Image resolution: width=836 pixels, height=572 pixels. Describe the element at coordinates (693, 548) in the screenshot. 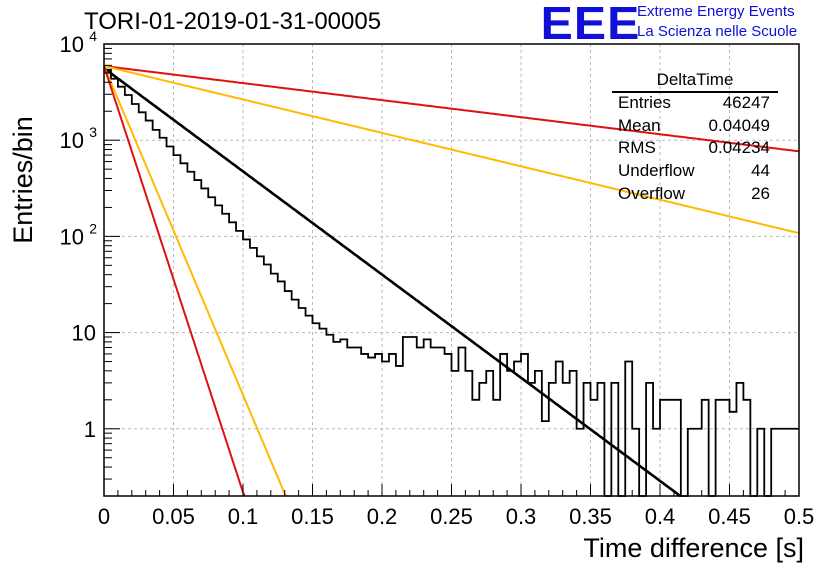

I see `x-axis-label: Time difference [s]` at that location.